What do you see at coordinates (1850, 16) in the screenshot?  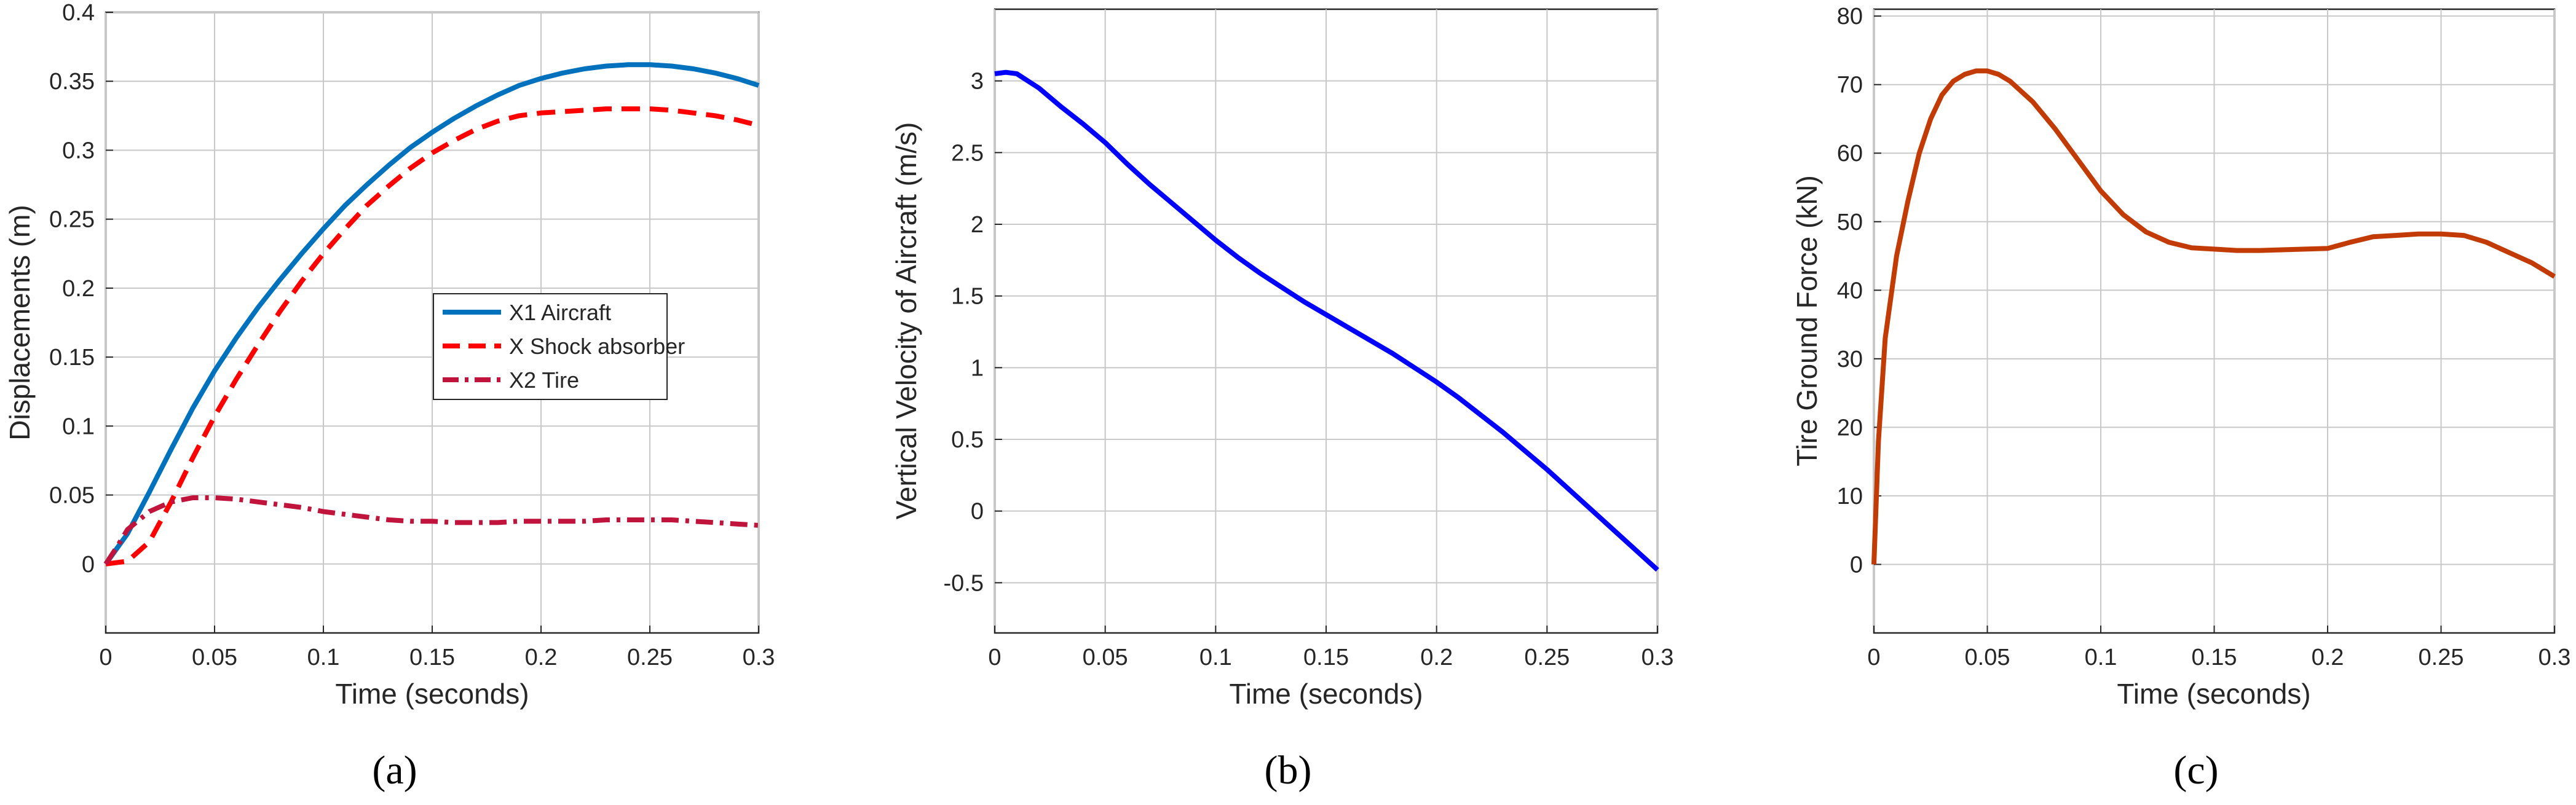 I see `y-tick-label: 80` at bounding box center [1850, 16].